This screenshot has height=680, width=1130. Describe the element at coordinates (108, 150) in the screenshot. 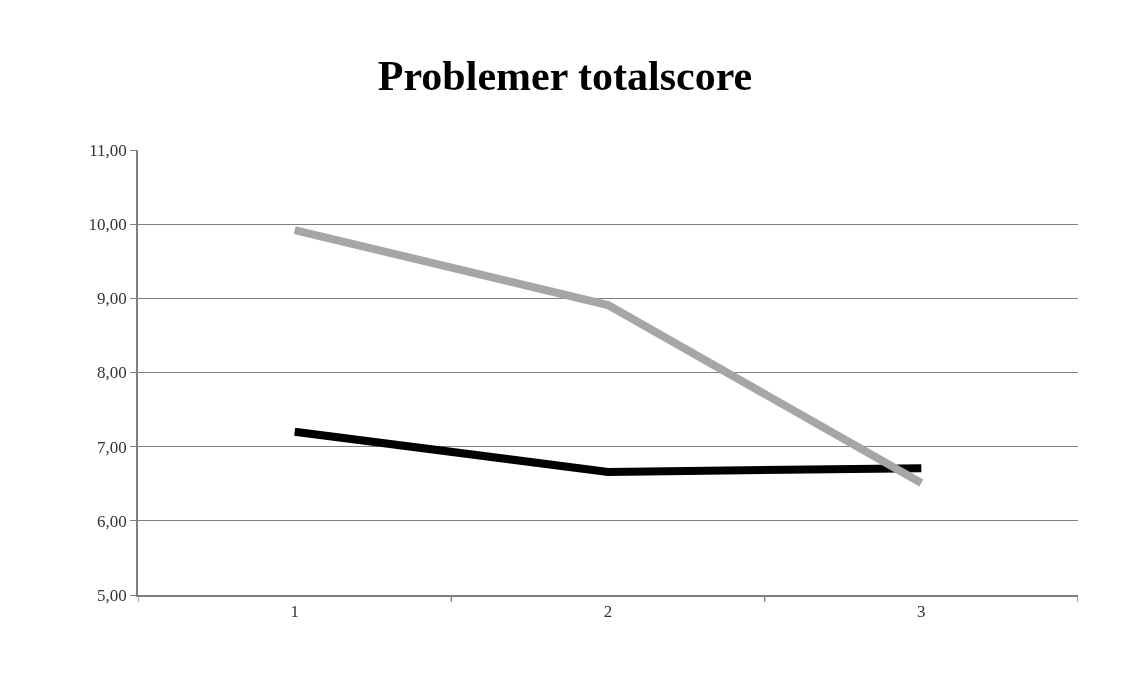

I see `y-tick-label: 11,00` at that location.